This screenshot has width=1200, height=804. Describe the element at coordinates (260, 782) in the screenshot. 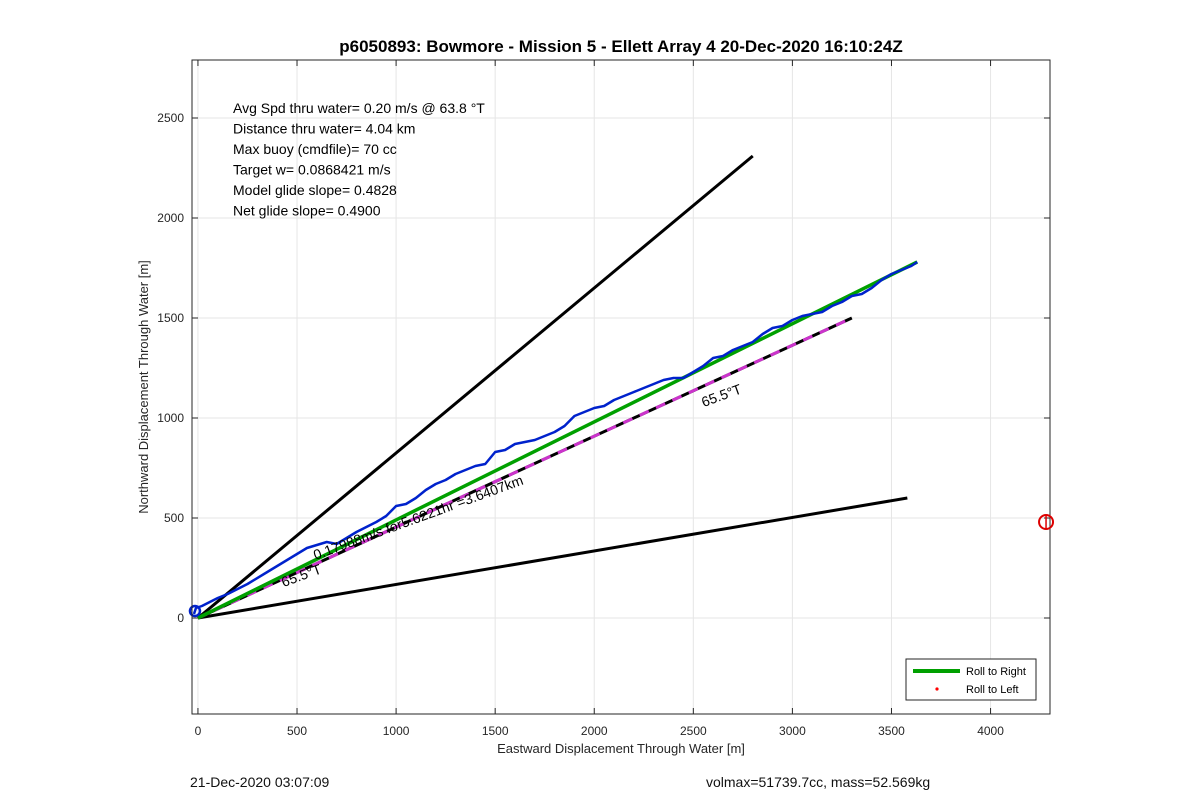

I see `footer-timestamp: 21-Dec-2020 03:07:09` at that location.